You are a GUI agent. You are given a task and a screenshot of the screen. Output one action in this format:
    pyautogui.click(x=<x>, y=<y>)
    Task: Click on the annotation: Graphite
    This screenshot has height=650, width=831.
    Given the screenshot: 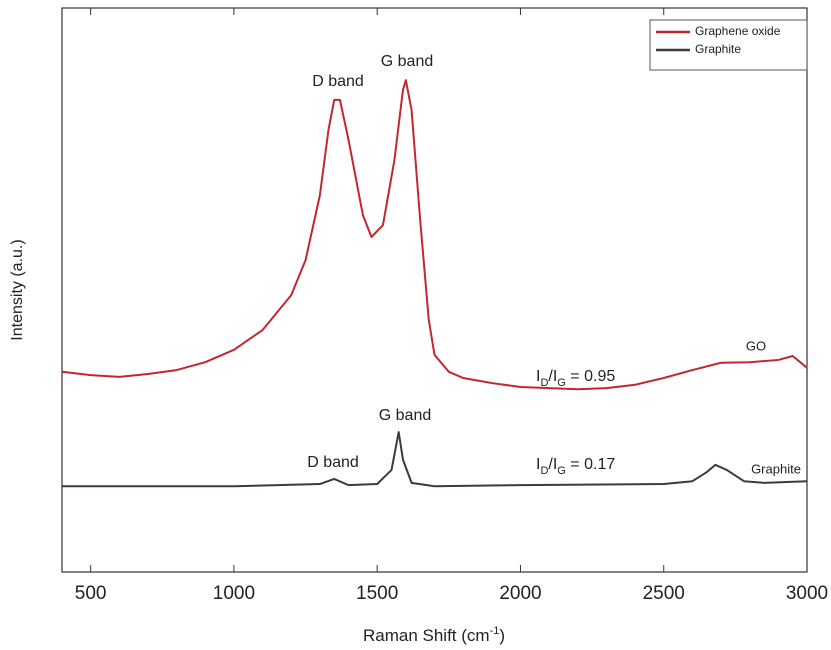 What is the action you would take?
    pyautogui.click(x=776, y=468)
    